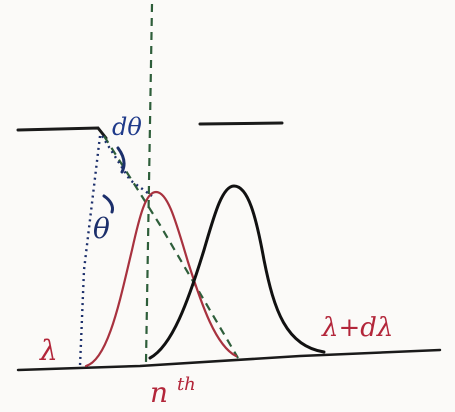  Describe the element at coordinates (127, 127) in the screenshot. I see `d-theta-label: dθ` at that location.